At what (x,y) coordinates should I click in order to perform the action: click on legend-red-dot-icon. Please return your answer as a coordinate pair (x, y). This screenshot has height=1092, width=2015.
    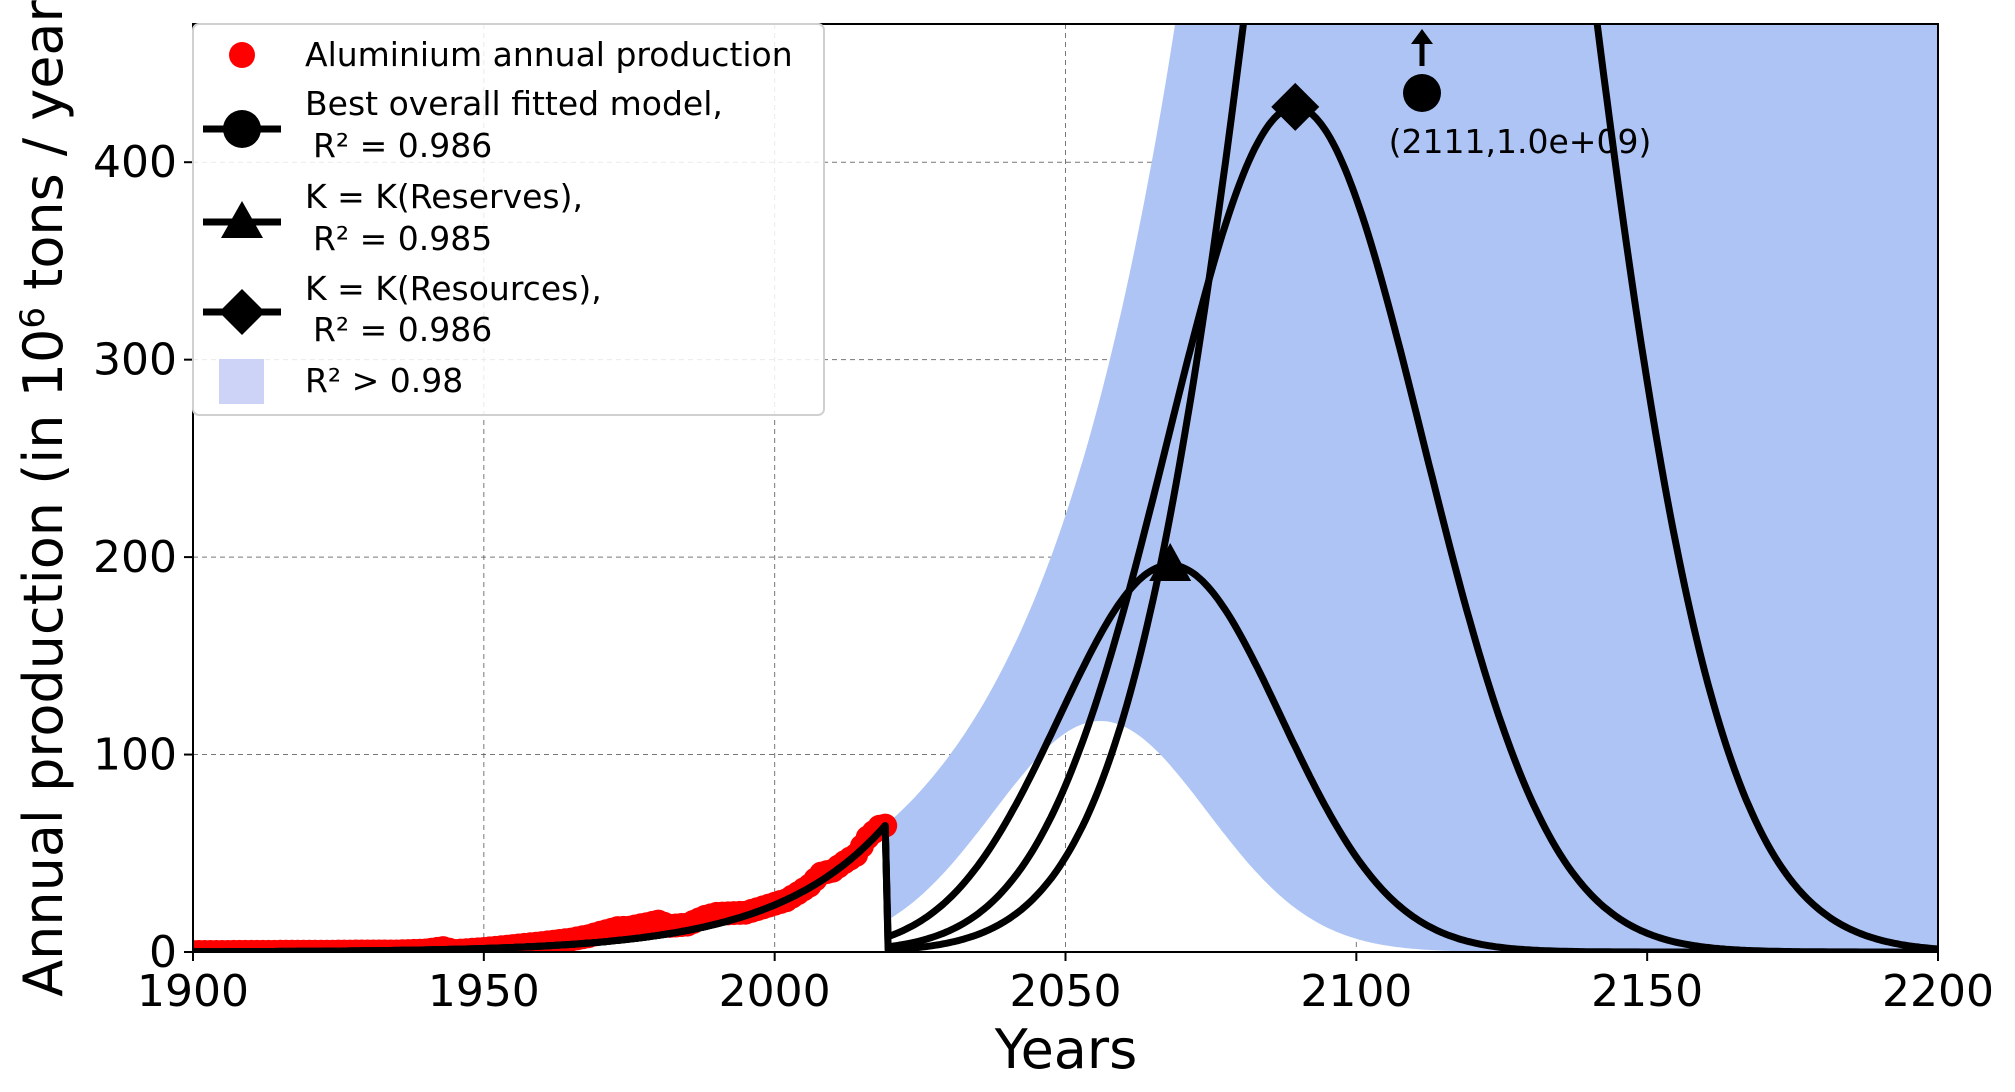
    Looking at the image, I should click on (242, 55).